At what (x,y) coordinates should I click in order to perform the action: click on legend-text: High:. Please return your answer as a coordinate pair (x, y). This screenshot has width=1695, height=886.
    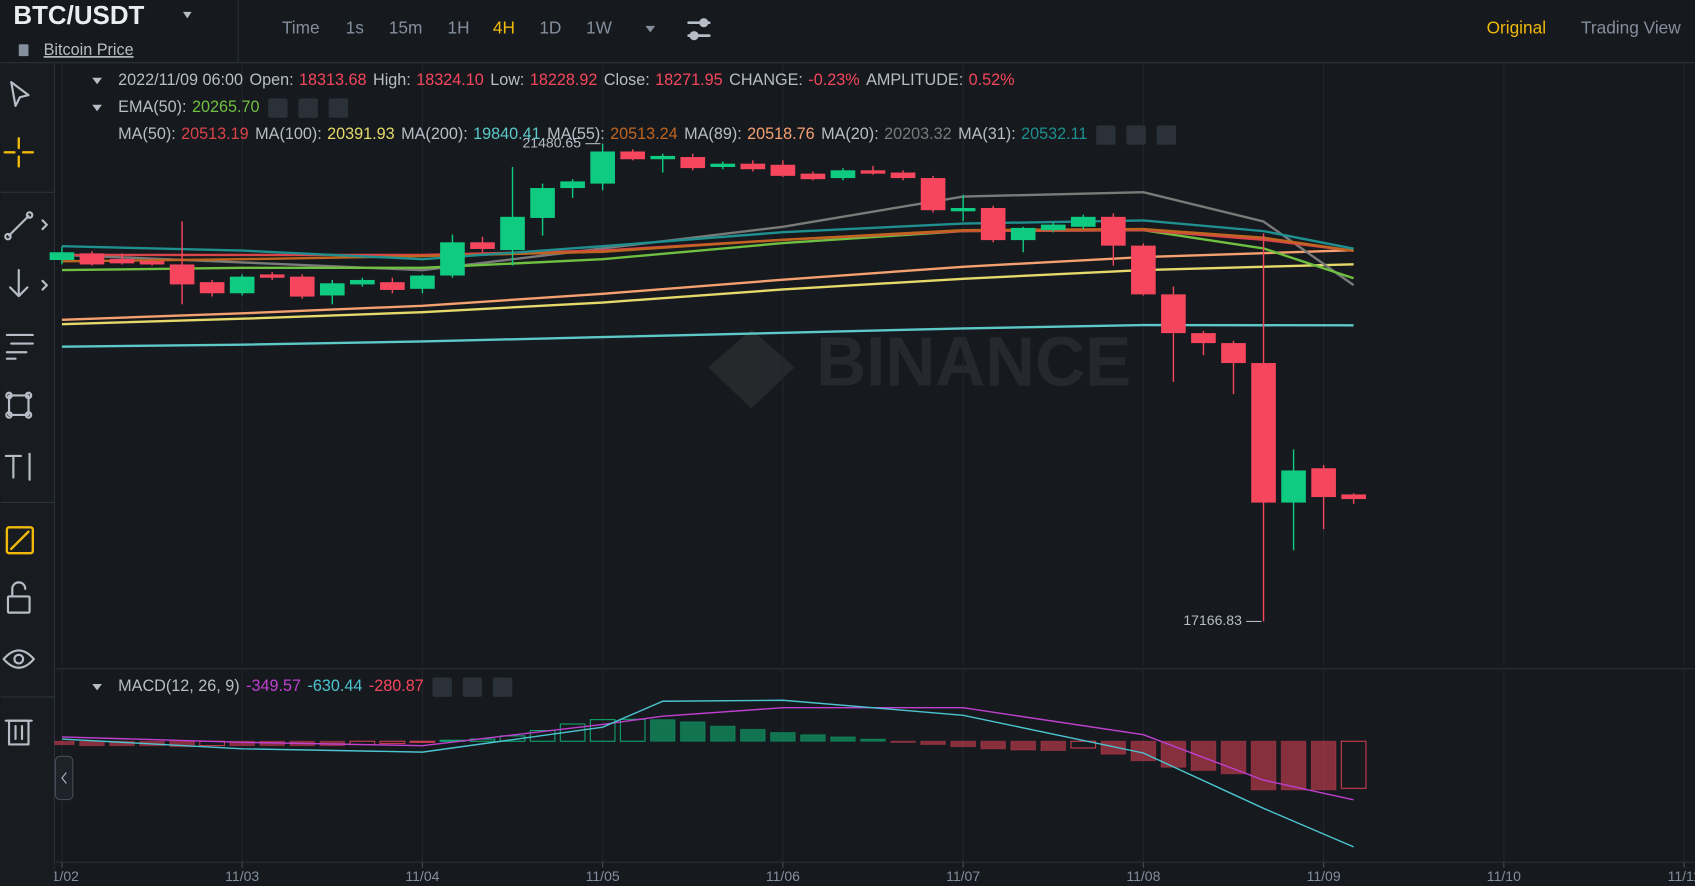
    Looking at the image, I should click on (392, 80).